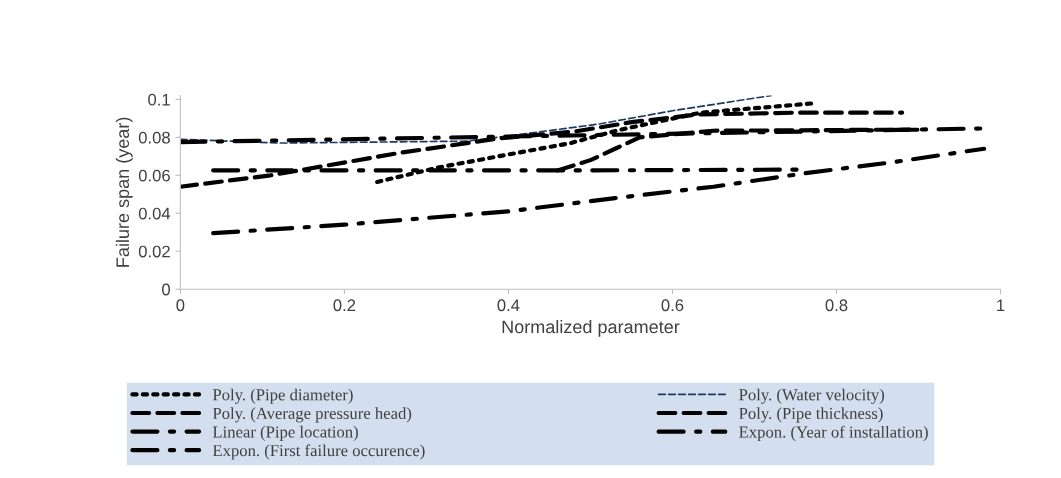  Describe the element at coordinates (344, 305) in the screenshot. I see `x-tick-label: 0.2` at that location.